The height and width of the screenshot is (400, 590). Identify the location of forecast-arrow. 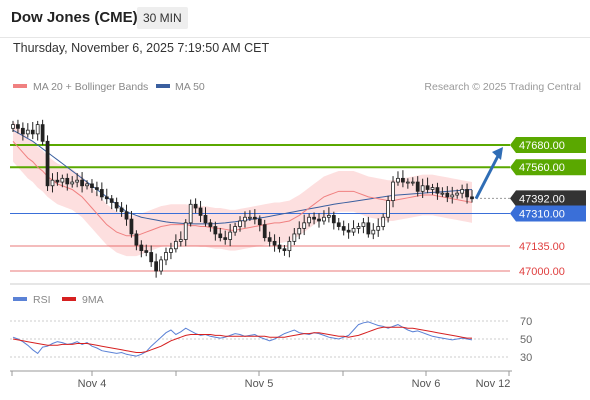
(488, 173).